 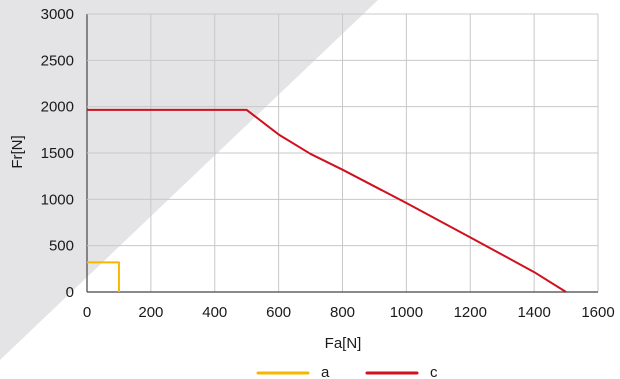 What do you see at coordinates (103, 276) in the screenshot?
I see `series-line-a` at bounding box center [103, 276].